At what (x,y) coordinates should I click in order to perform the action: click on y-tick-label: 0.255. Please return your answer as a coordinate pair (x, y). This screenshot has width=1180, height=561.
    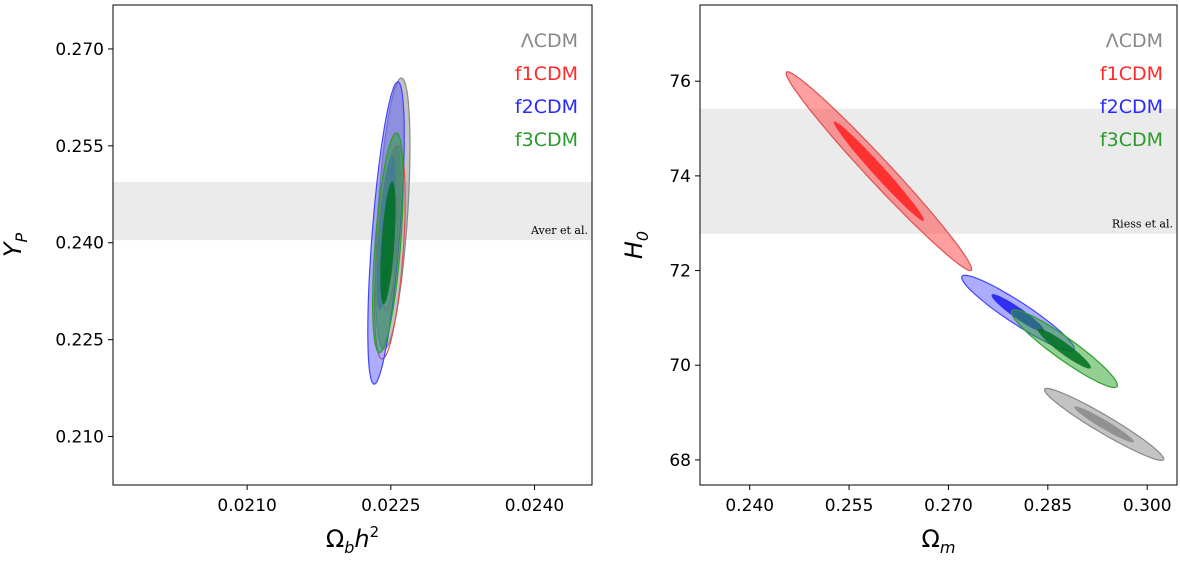
    Looking at the image, I should click on (79, 147).